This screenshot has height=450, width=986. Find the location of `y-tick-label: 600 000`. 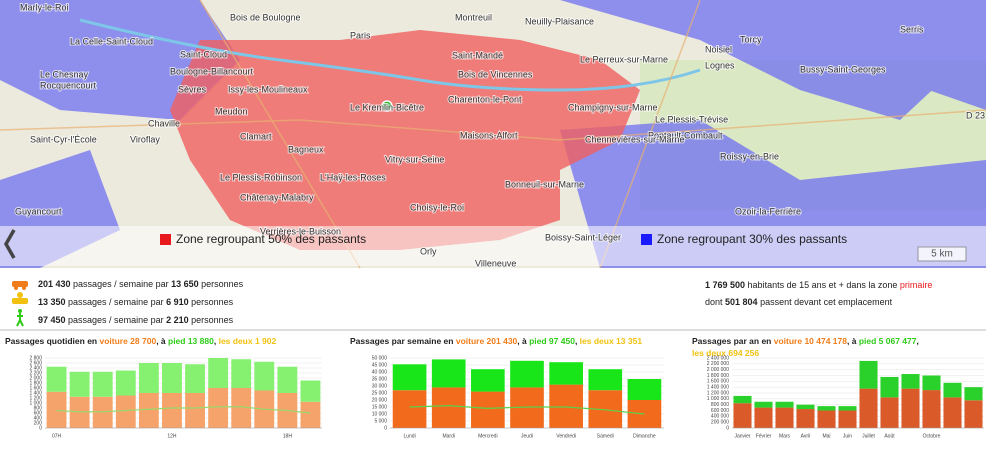

y-tick-label: 600 000 is located at coordinates (720, 411).